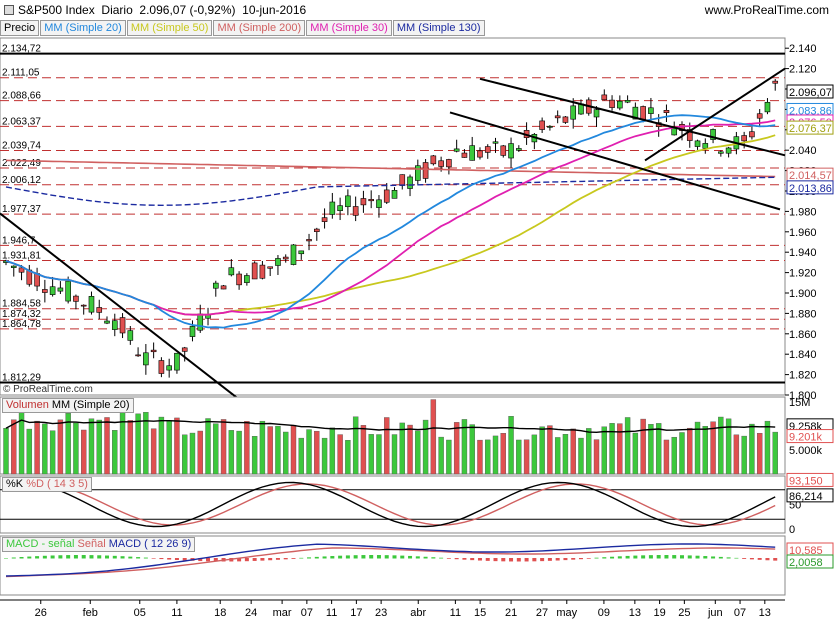  I want to click on volume-panel-label: Volumen MM (Simple 20), so click(68, 405).